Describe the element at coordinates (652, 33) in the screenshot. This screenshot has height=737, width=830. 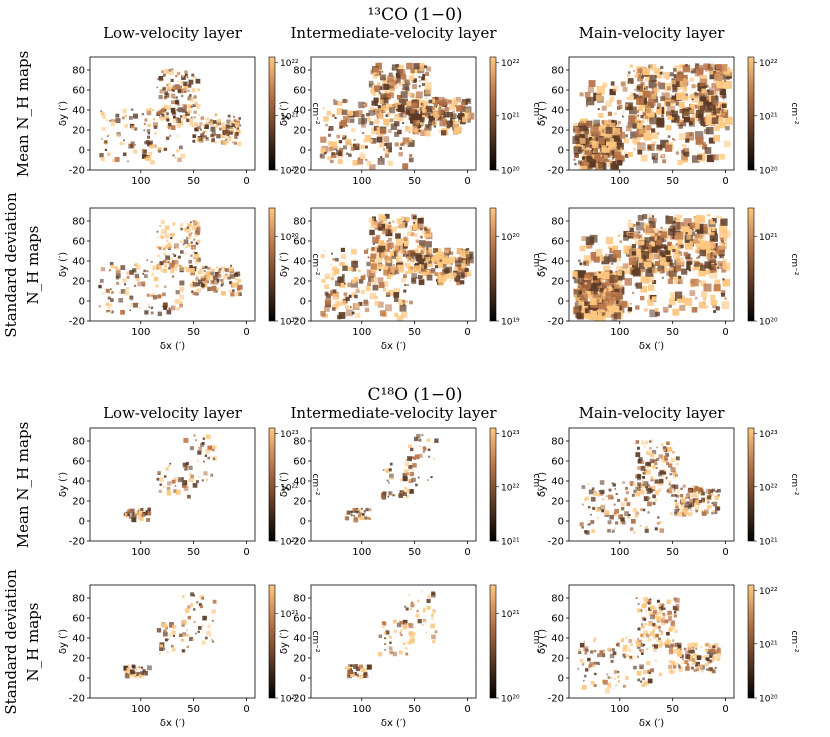
I see `column-title: Main-velocity layer` at that location.